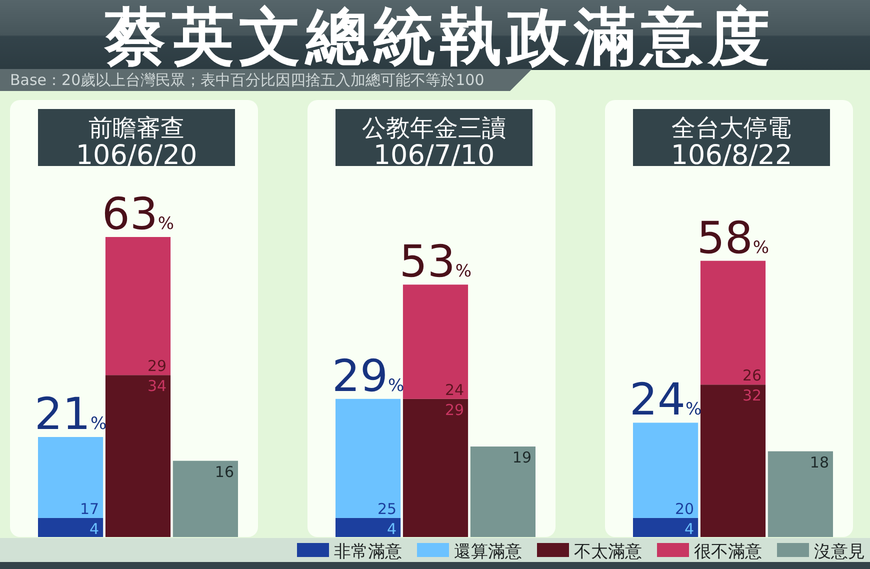 The height and width of the screenshot is (569, 870). I want to click on total-label: 58%, so click(733, 238).